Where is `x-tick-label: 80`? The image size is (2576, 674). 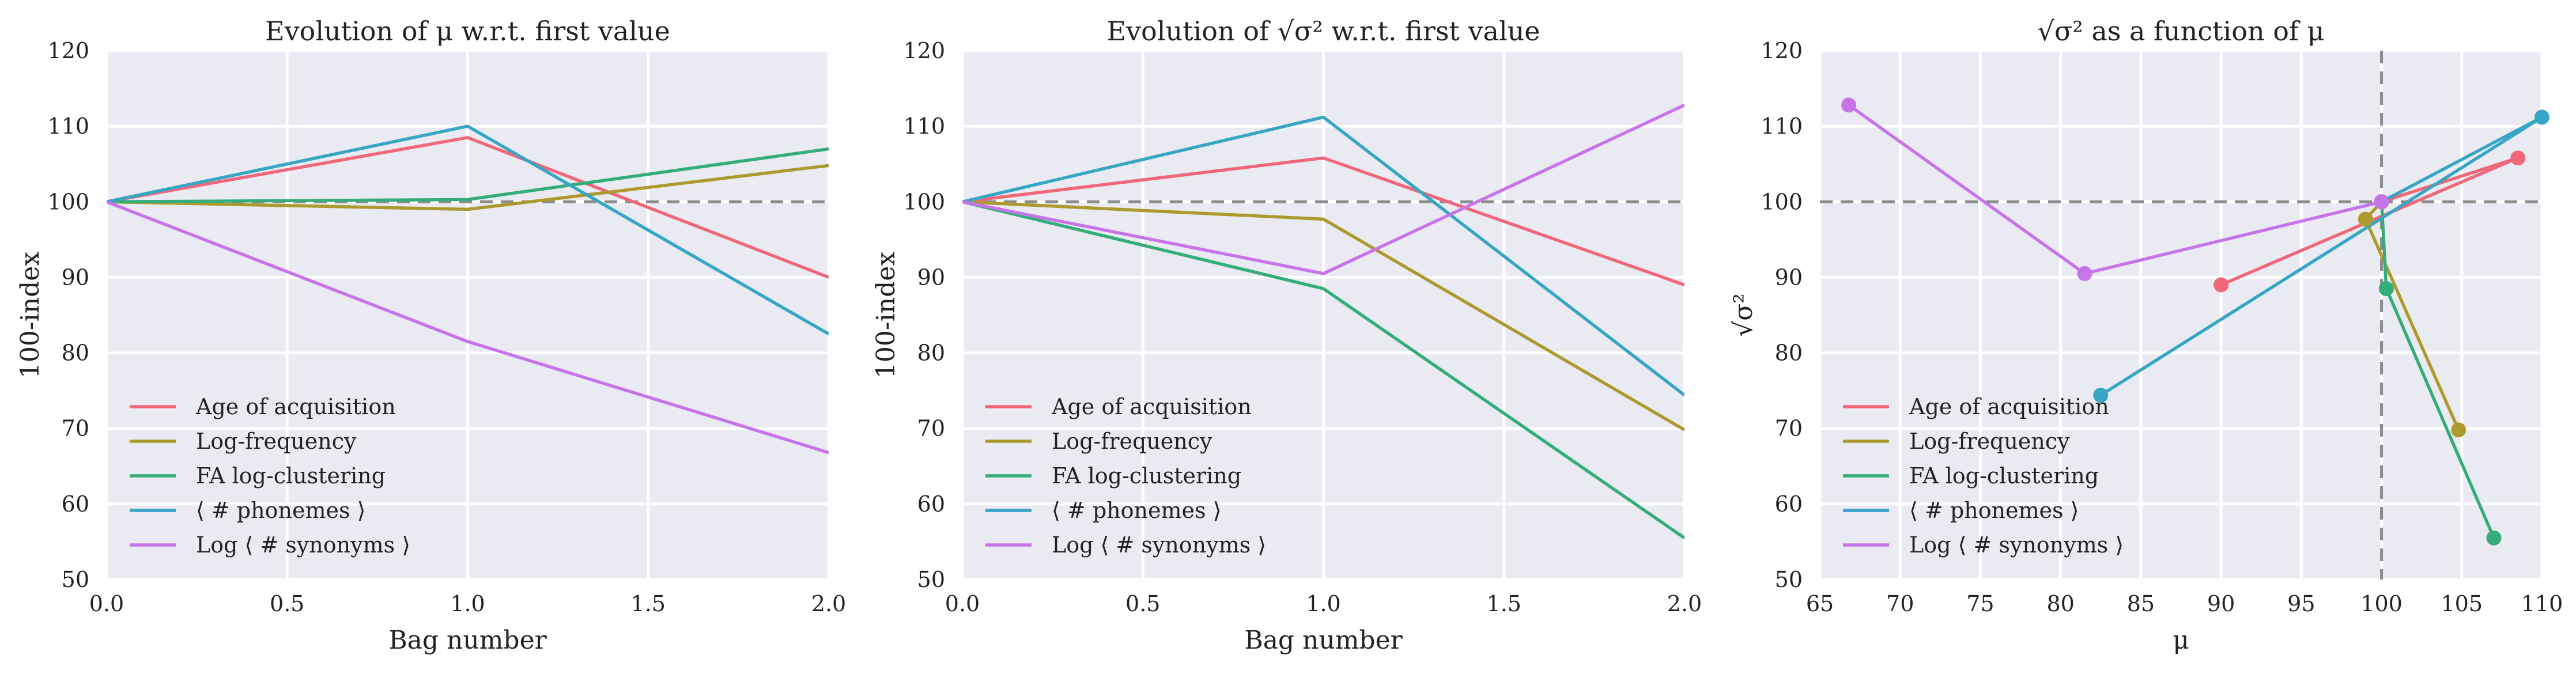
x-tick-label: 80 is located at coordinates (2060, 603).